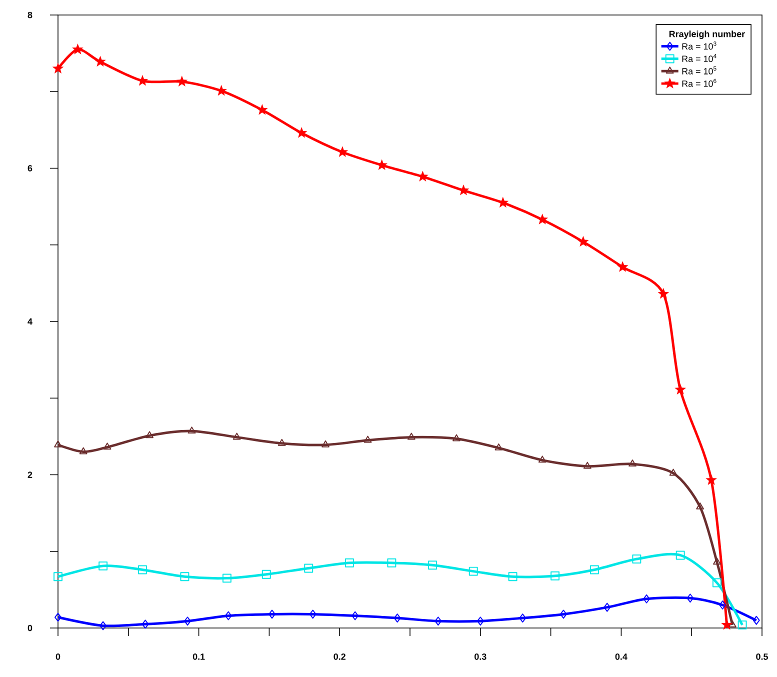 The image size is (777, 677). I want to click on x-tick-label: 0, so click(58, 657).